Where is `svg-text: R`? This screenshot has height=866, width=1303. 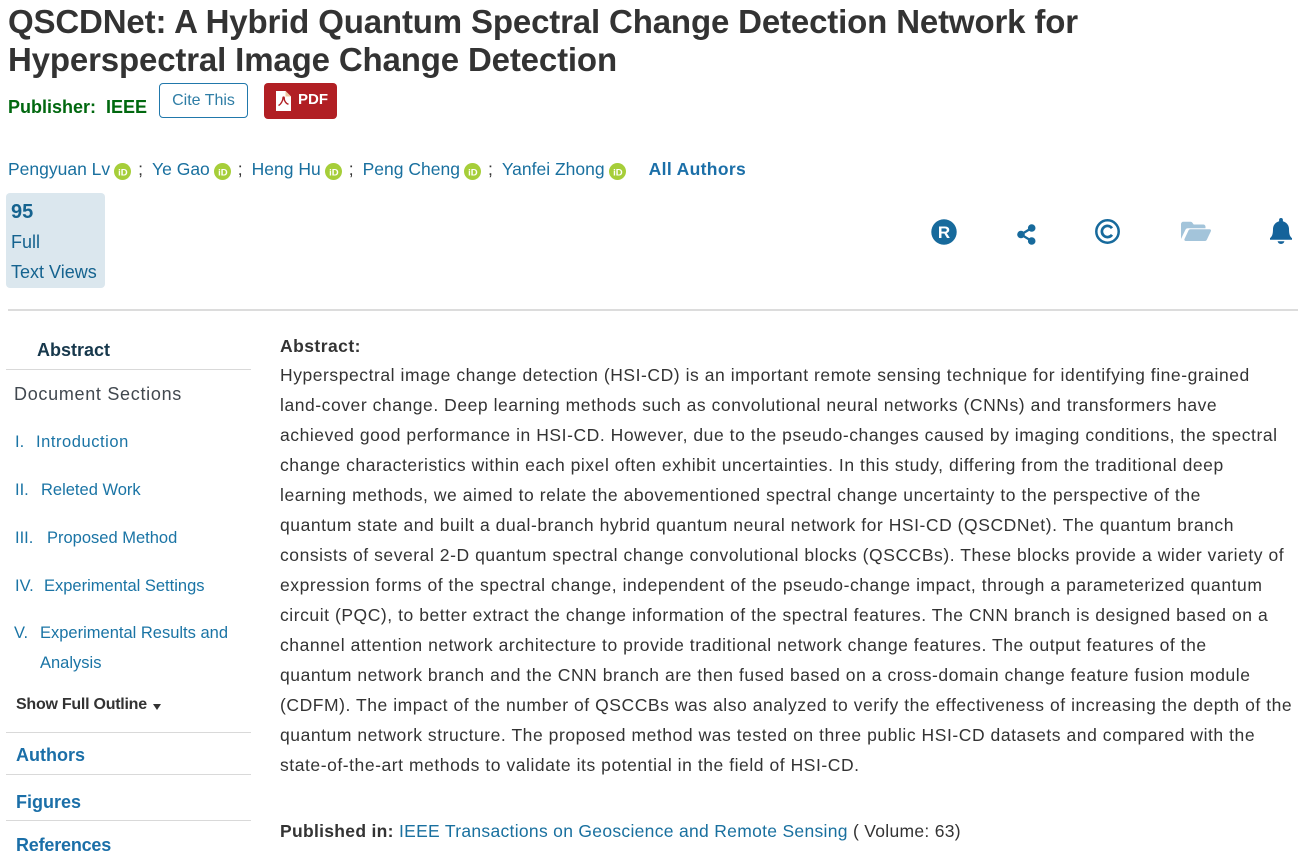
svg-text: R is located at coordinates (944, 232).